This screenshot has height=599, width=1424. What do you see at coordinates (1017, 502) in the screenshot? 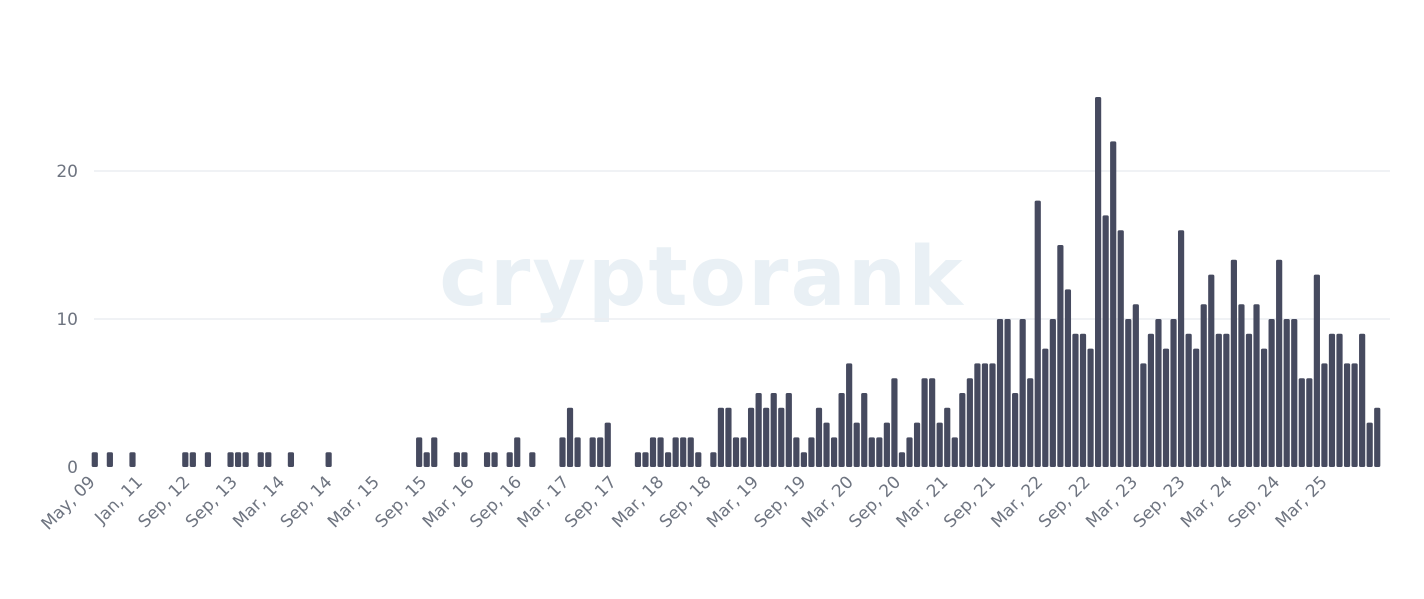
I see `x-tick-label: Mar, 22` at bounding box center [1017, 502].